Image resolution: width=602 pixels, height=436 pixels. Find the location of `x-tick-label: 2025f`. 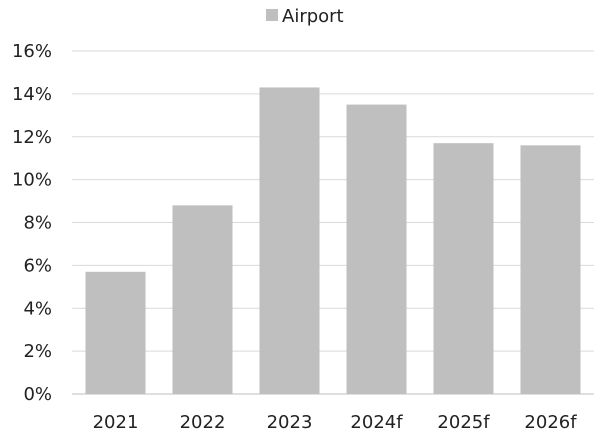

x-tick-label: 2025f is located at coordinates (463, 422).